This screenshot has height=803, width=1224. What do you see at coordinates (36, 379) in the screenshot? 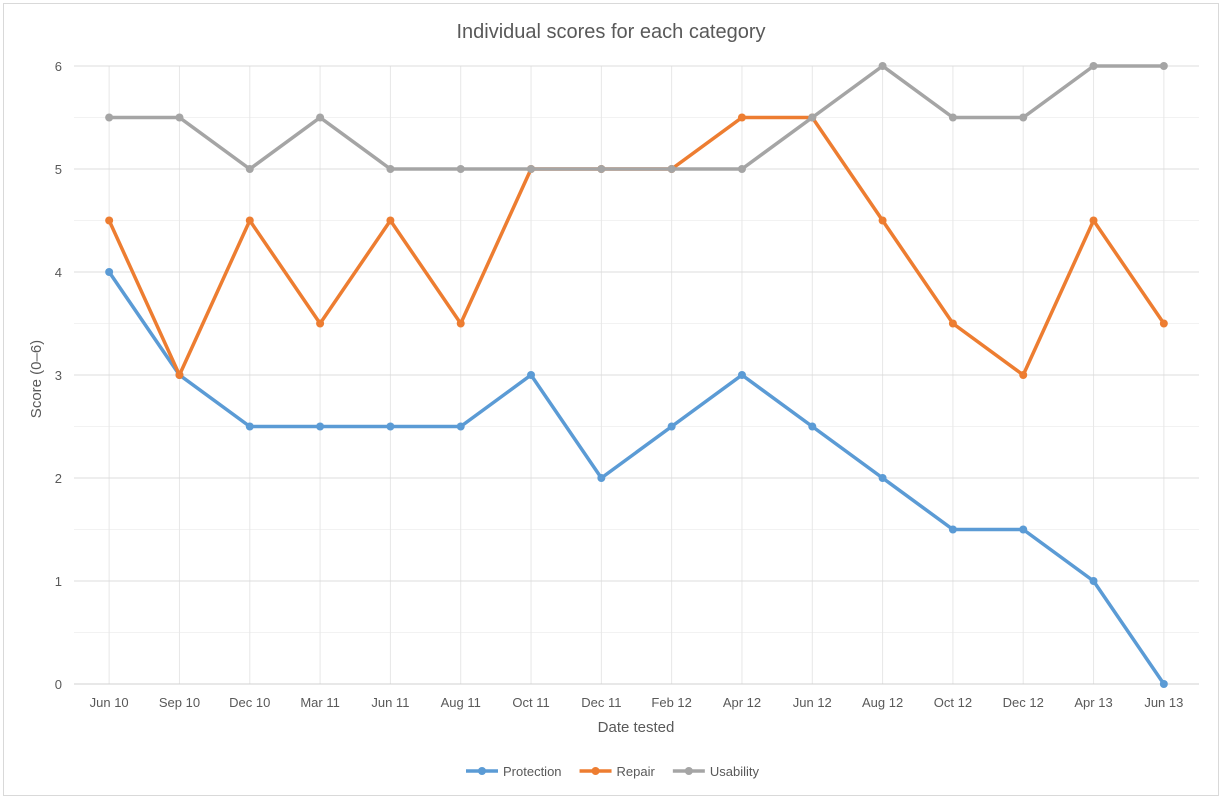
I see `y-axis-label: Score (0–6)` at bounding box center [36, 379].